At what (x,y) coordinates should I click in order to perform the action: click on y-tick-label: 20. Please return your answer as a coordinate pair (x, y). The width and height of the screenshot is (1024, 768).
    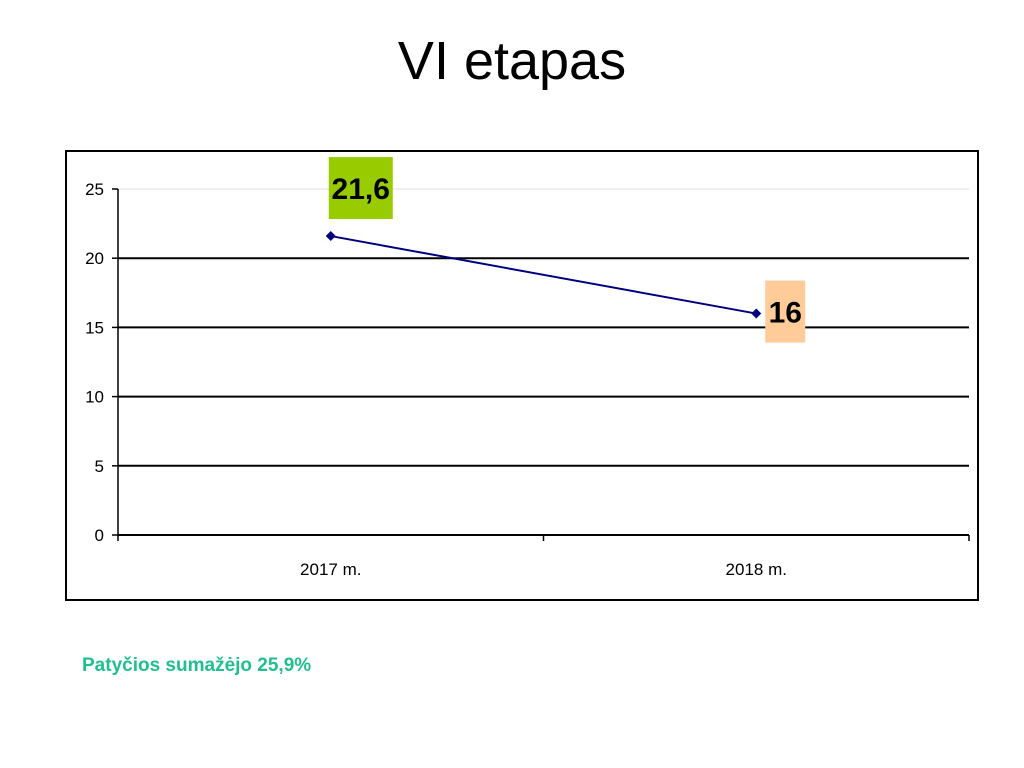
    Looking at the image, I should click on (94, 258).